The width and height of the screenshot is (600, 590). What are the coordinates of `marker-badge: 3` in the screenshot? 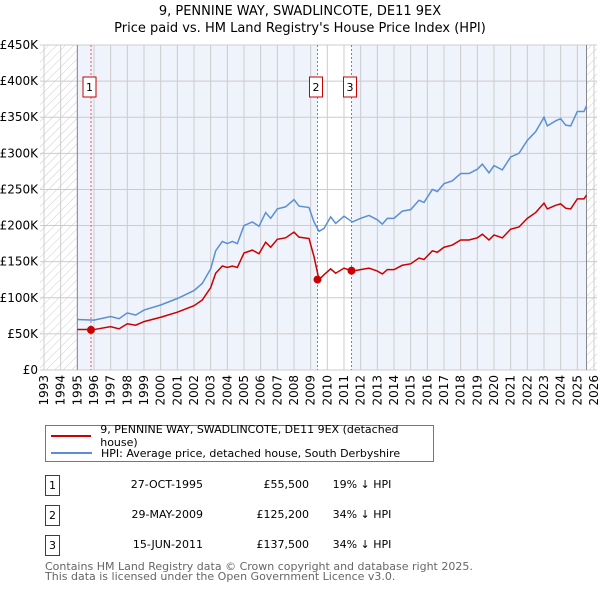 It's located at (52, 545).